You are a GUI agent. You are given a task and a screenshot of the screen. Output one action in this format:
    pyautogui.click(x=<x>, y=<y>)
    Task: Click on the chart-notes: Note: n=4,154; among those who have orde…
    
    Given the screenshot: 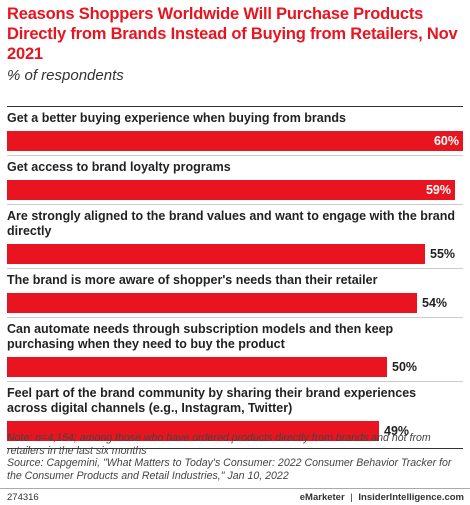 What is the action you would take?
    pyautogui.click(x=235, y=457)
    